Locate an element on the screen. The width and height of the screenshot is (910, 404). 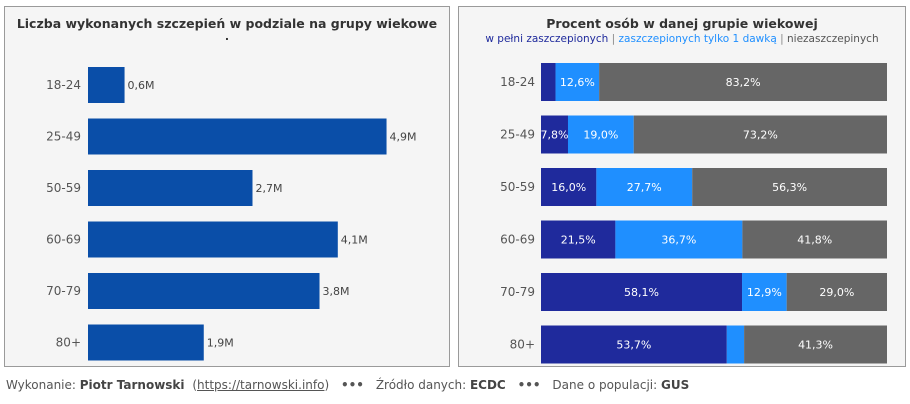
segment-label: 29,0% is located at coordinates (836, 292).